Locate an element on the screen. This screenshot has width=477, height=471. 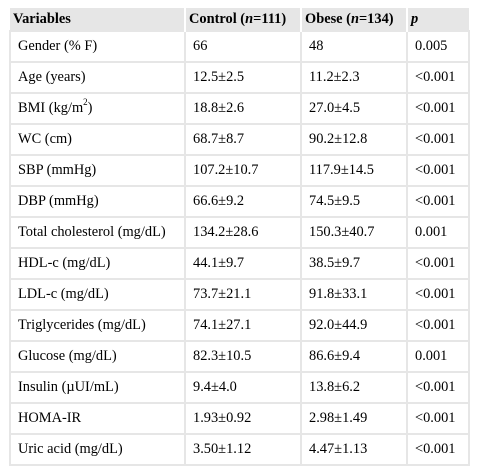
table-row: SBP (mmHg) 107.2±10.7 117.9±14.5 <0.001 is located at coordinates (239, 171).